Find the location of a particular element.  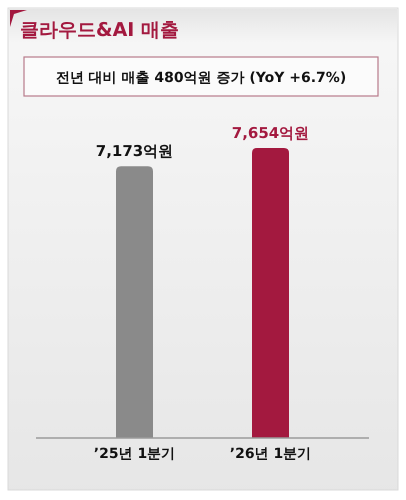

x-tick-label: ’26년 1분기 is located at coordinates (271, 454).